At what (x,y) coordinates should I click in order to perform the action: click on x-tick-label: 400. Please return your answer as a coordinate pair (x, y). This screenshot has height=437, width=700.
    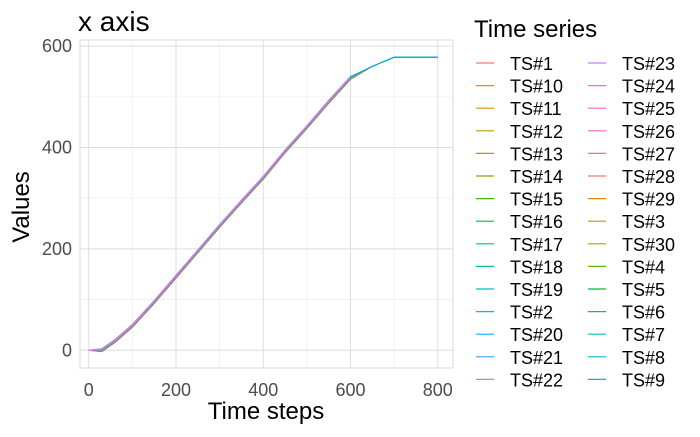
    Looking at the image, I should click on (263, 390).